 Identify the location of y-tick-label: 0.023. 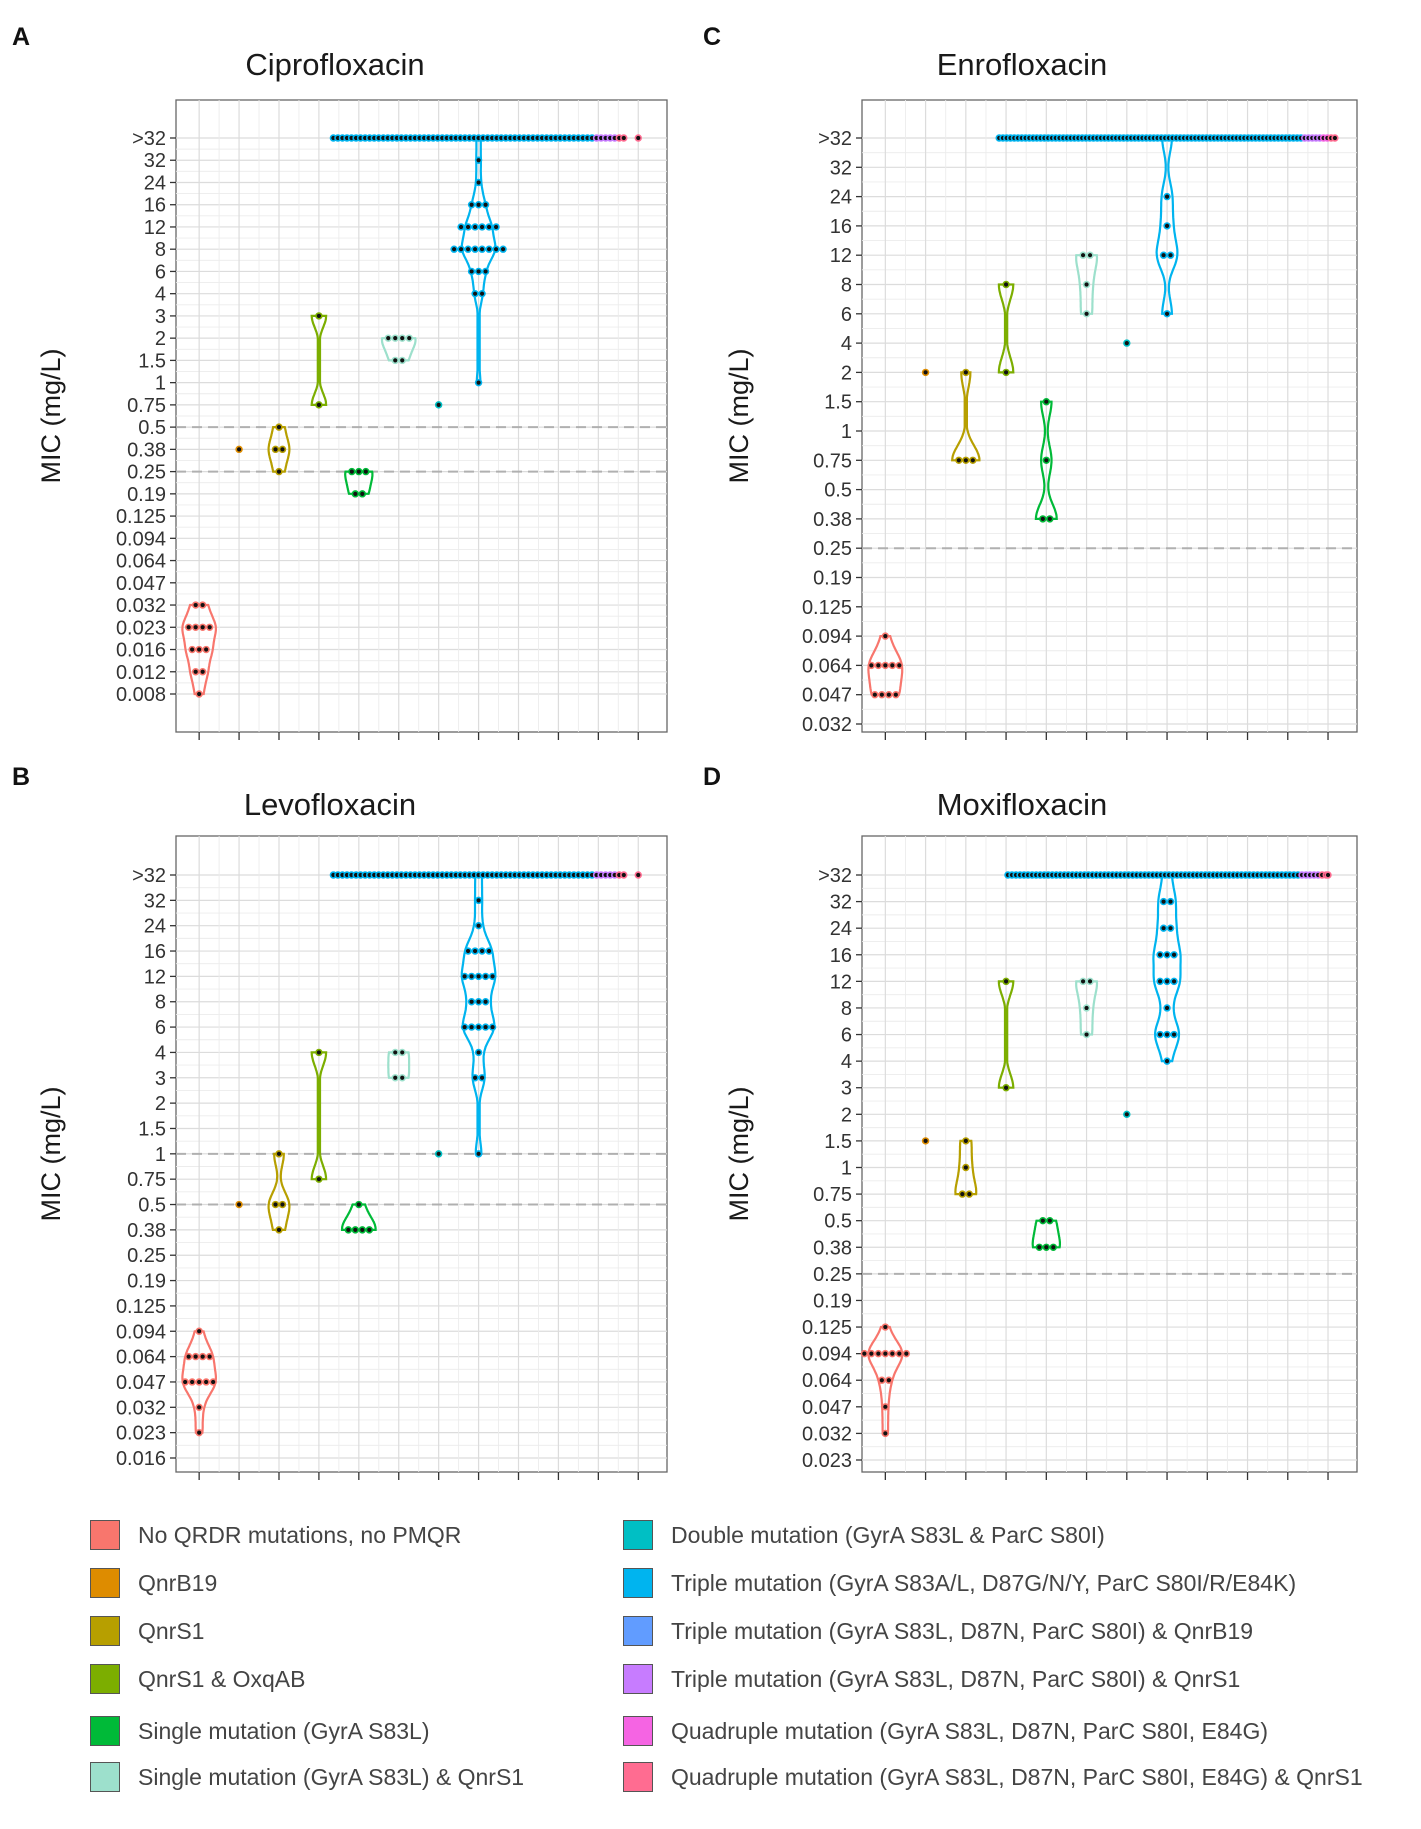
(827, 1461).